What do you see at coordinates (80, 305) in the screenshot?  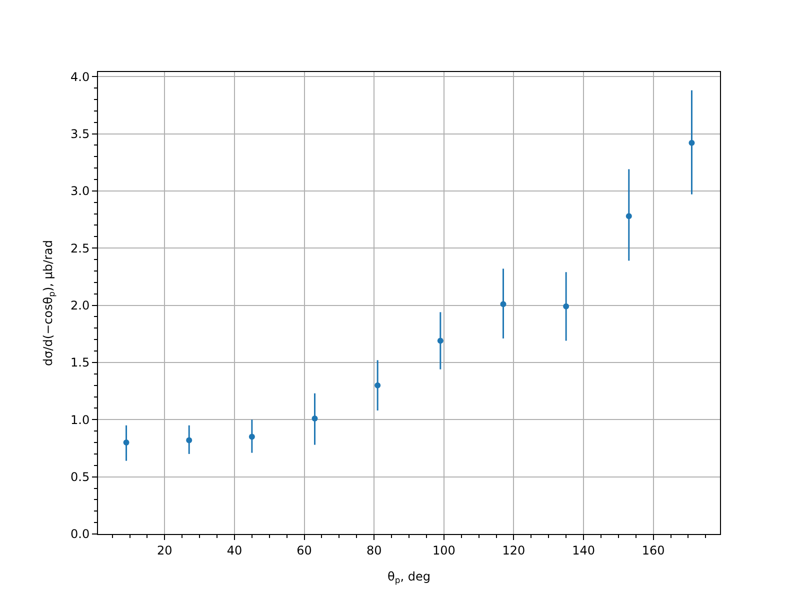 I see `y-tick-label: 2.0` at bounding box center [80, 305].